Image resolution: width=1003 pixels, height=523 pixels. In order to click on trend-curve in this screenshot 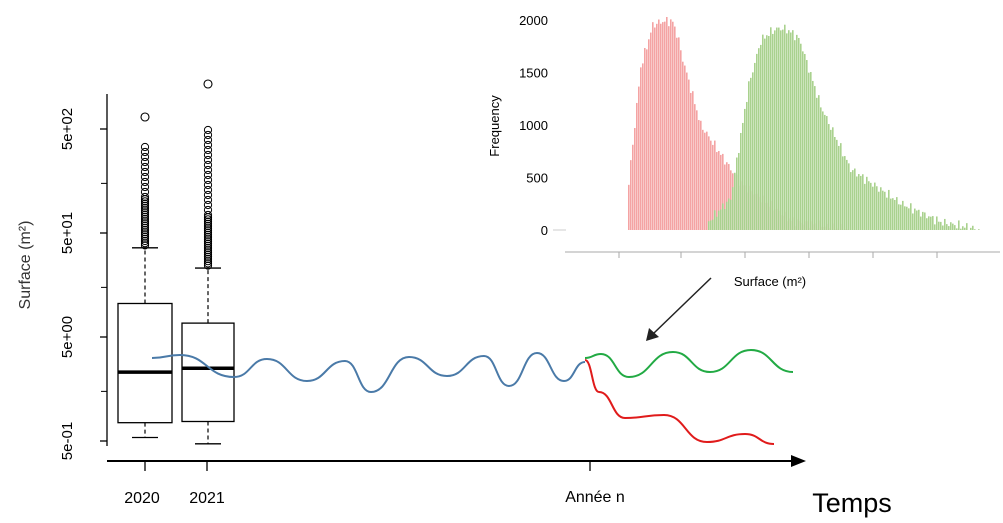, I will do `click(368, 372)`.